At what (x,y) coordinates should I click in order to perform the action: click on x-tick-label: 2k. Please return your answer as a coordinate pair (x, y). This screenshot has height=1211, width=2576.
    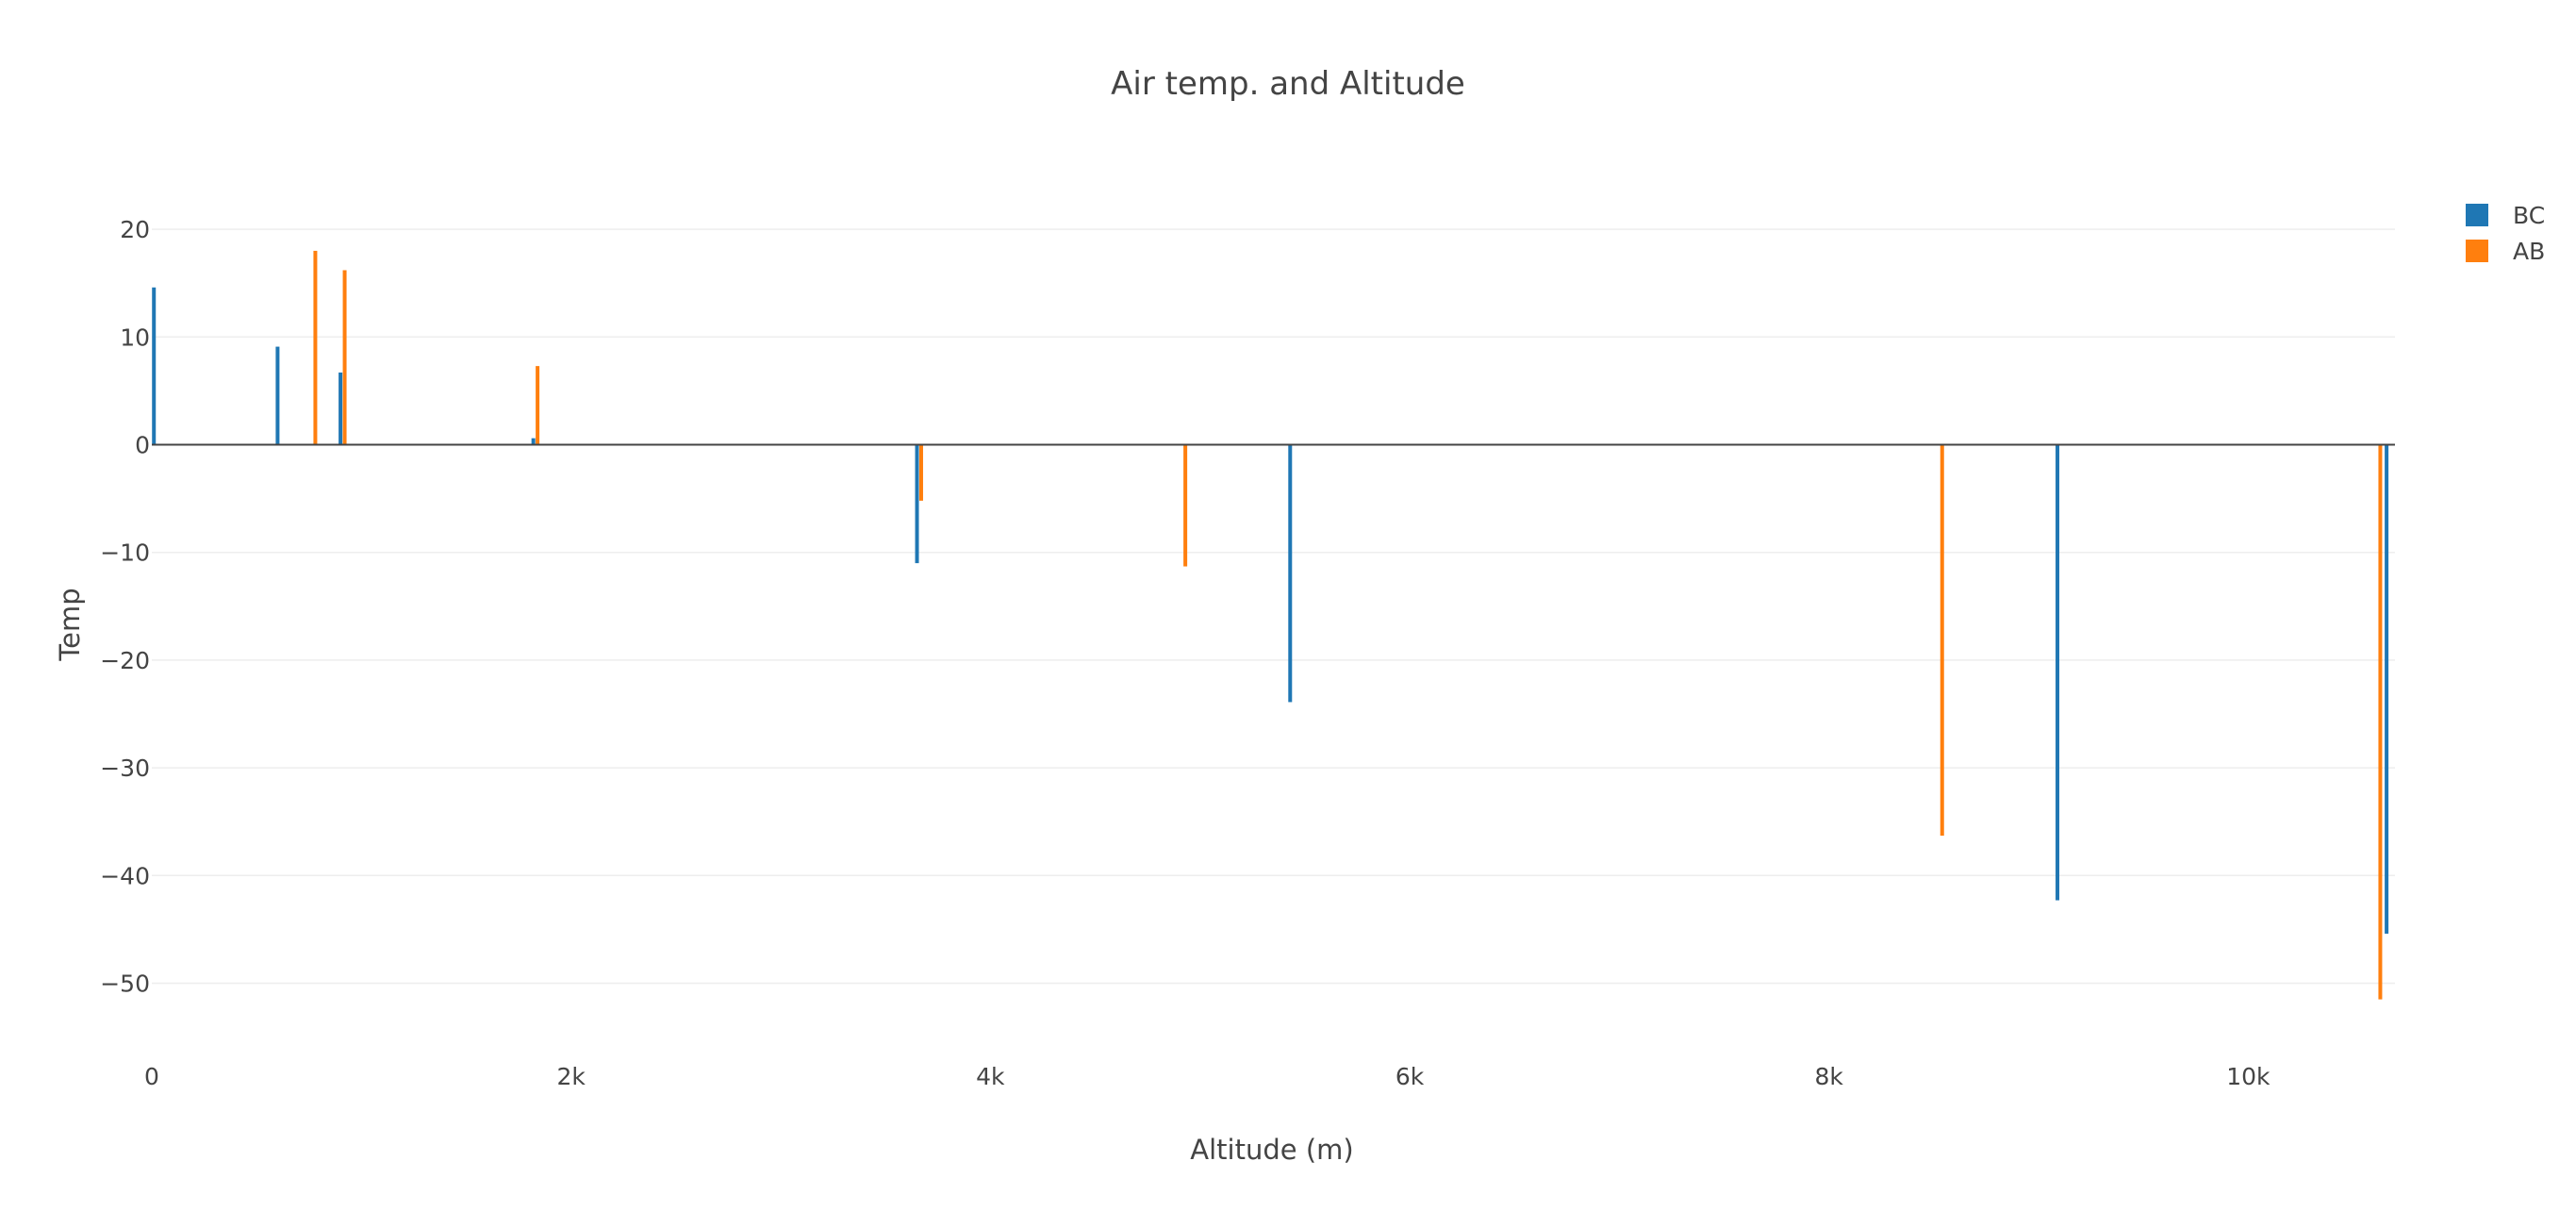
    Looking at the image, I should click on (571, 1077).